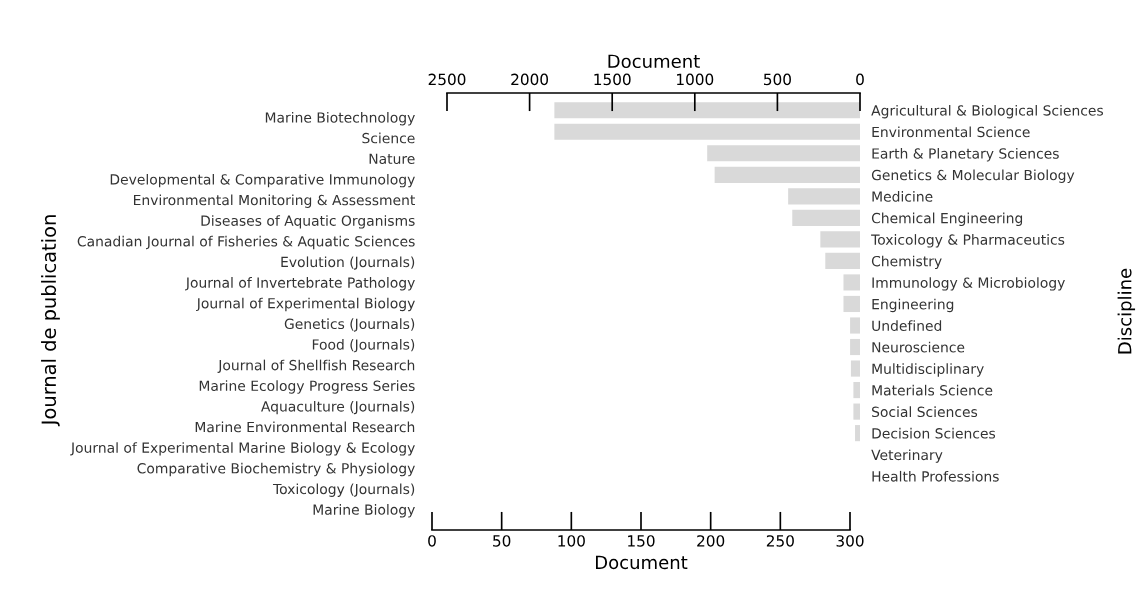 The image size is (1138, 605). I want to click on y-tick-label: Nature, so click(392, 158).